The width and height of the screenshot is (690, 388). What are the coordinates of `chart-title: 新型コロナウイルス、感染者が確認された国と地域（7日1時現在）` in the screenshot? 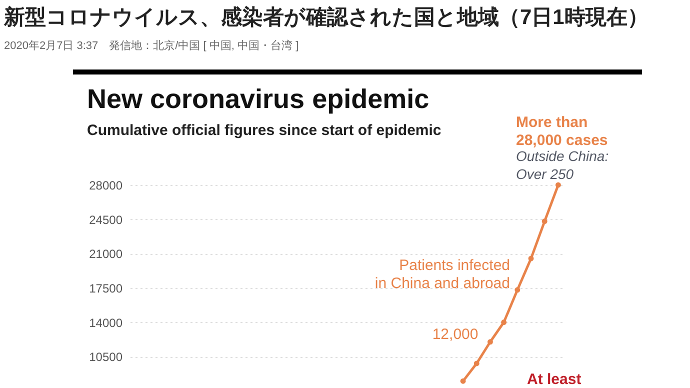 It's located at (325, 17).